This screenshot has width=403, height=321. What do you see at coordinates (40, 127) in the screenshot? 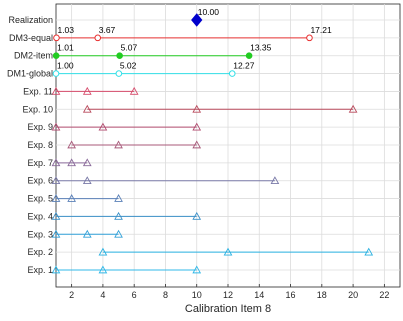
I see `row-label: Exp. 9` at bounding box center [40, 127].